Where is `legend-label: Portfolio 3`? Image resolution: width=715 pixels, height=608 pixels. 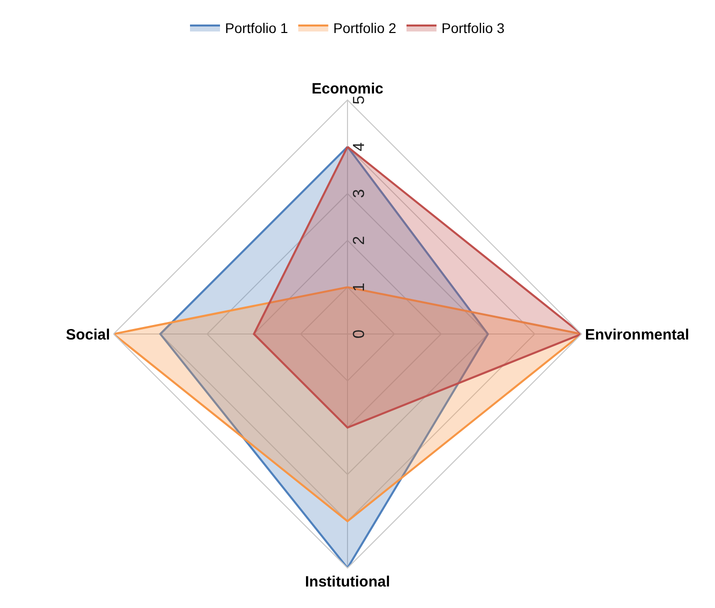 legend-label: Portfolio 3 is located at coordinates (473, 28).